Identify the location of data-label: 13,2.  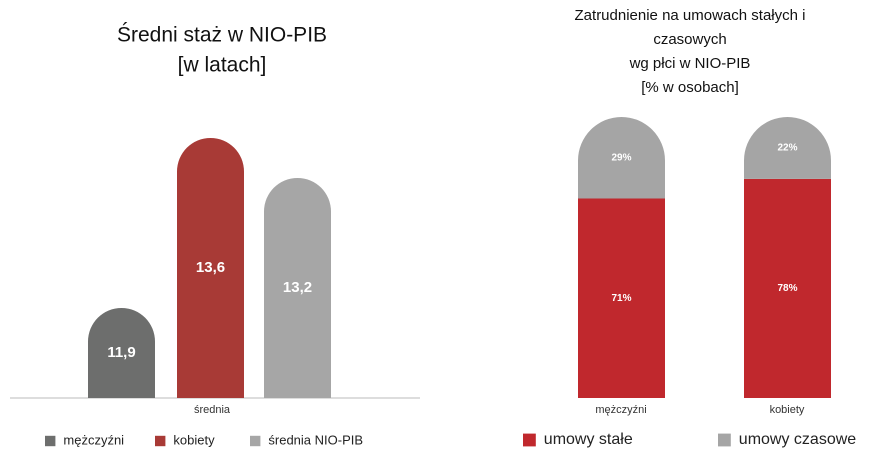
(297, 287).